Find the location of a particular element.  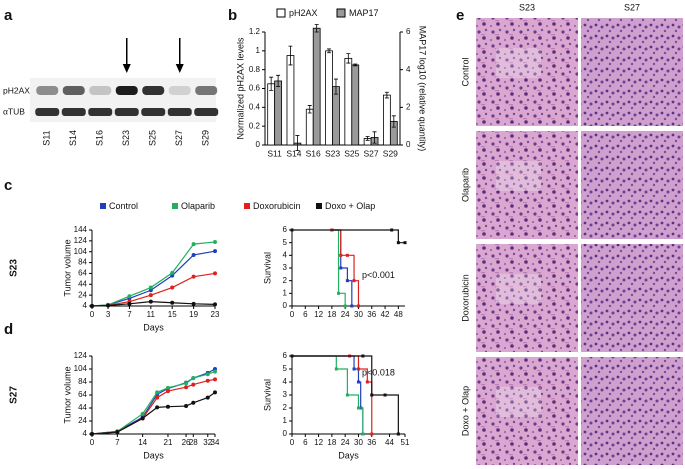

y-tick-label: 0.6 is located at coordinates (255, 88).